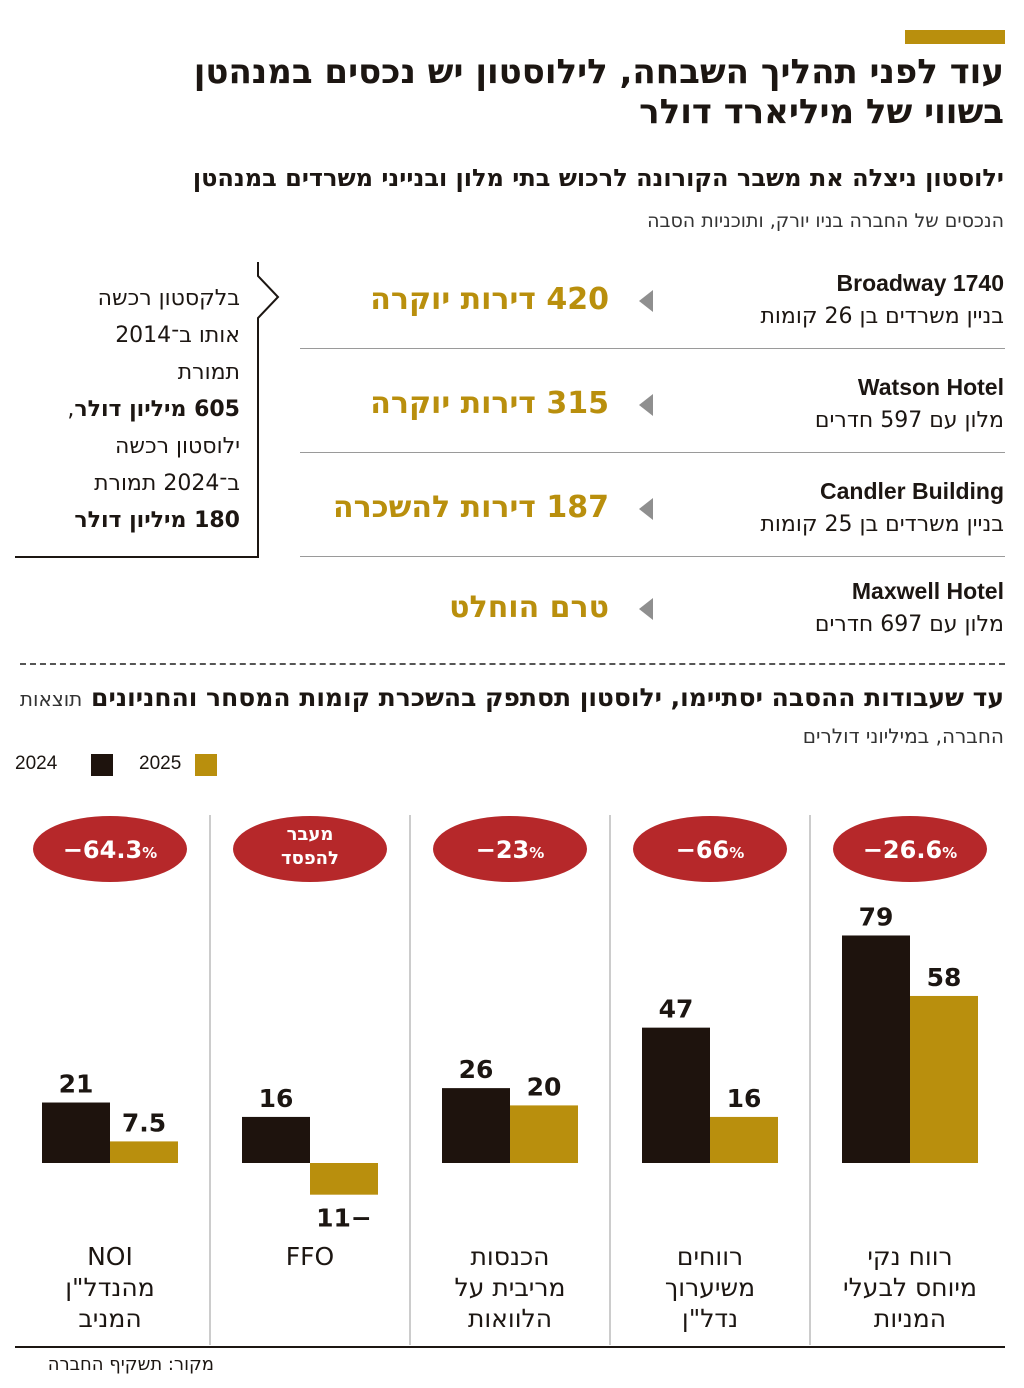  I want to click on property-desc: מלון עם 597 חדרים, so click(909, 420).